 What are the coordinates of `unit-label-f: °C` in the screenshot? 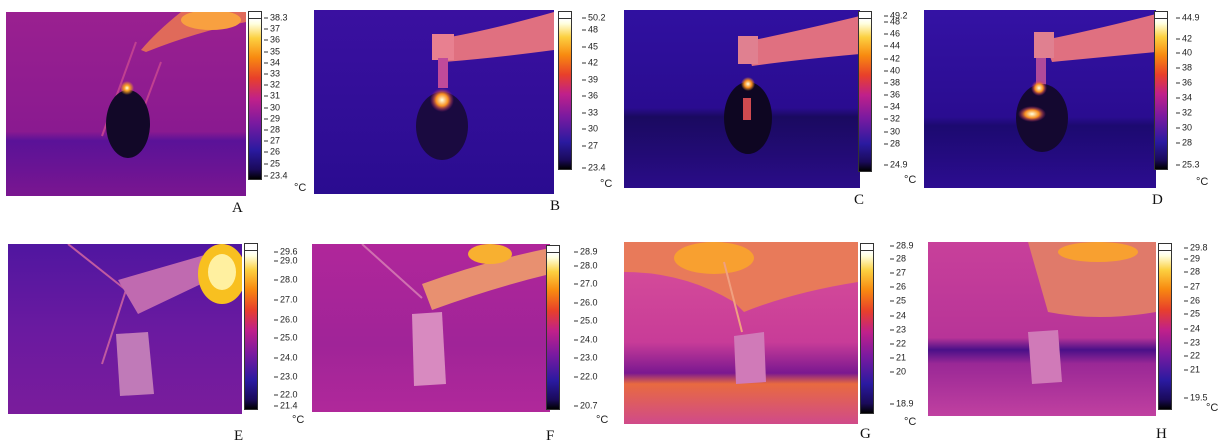 It's located at (602, 420).